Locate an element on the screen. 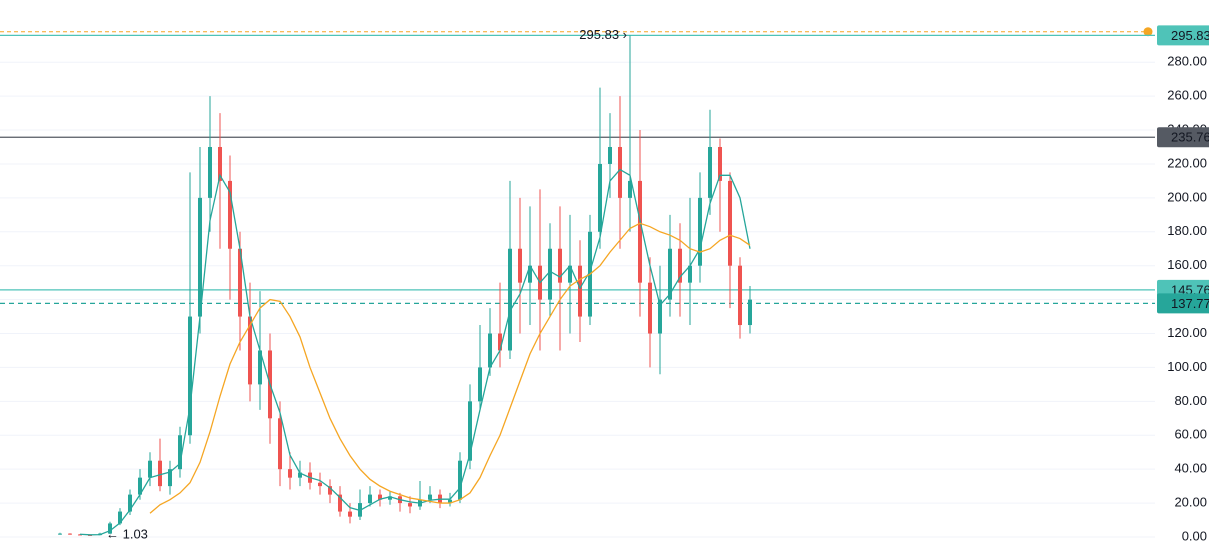 The image size is (1209, 555). y-tick-label: 0.00 is located at coordinates (1194, 535).